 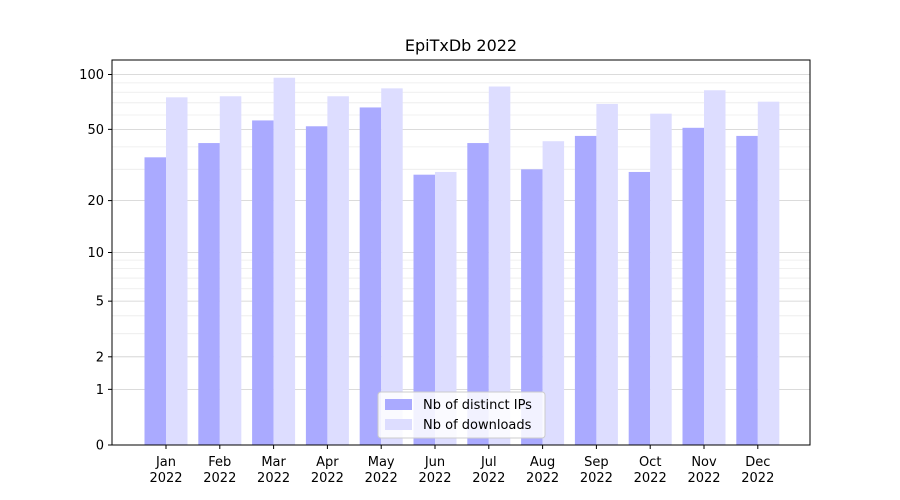 I want to click on y-tick-label: 0, so click(x=100, y=446).